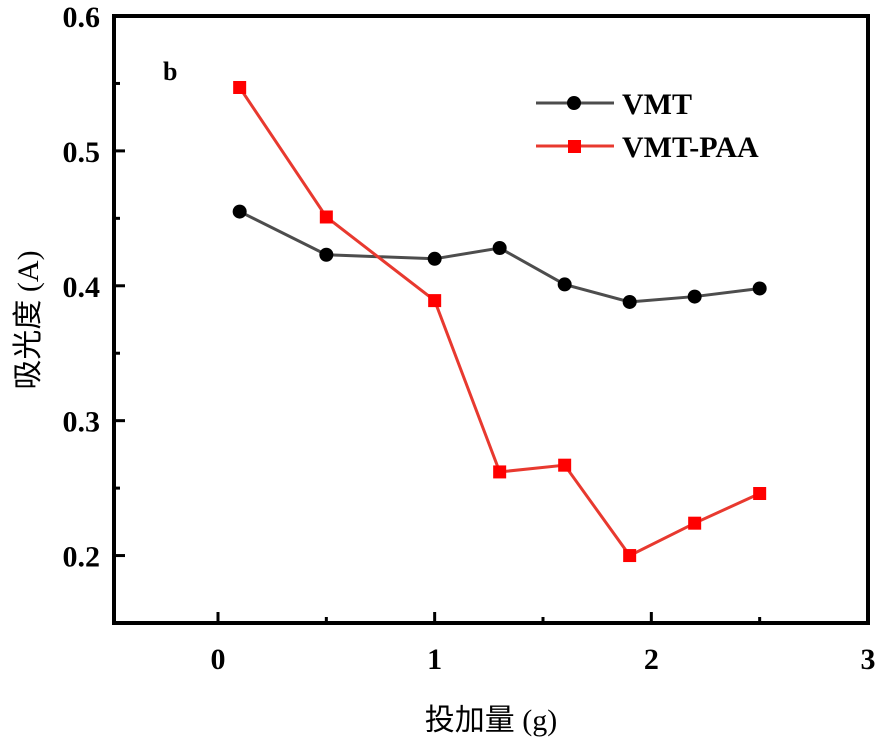 The width and height of the screenshot is (876, 744). I want to click on x-tick-label: 2, so click(651, 659).